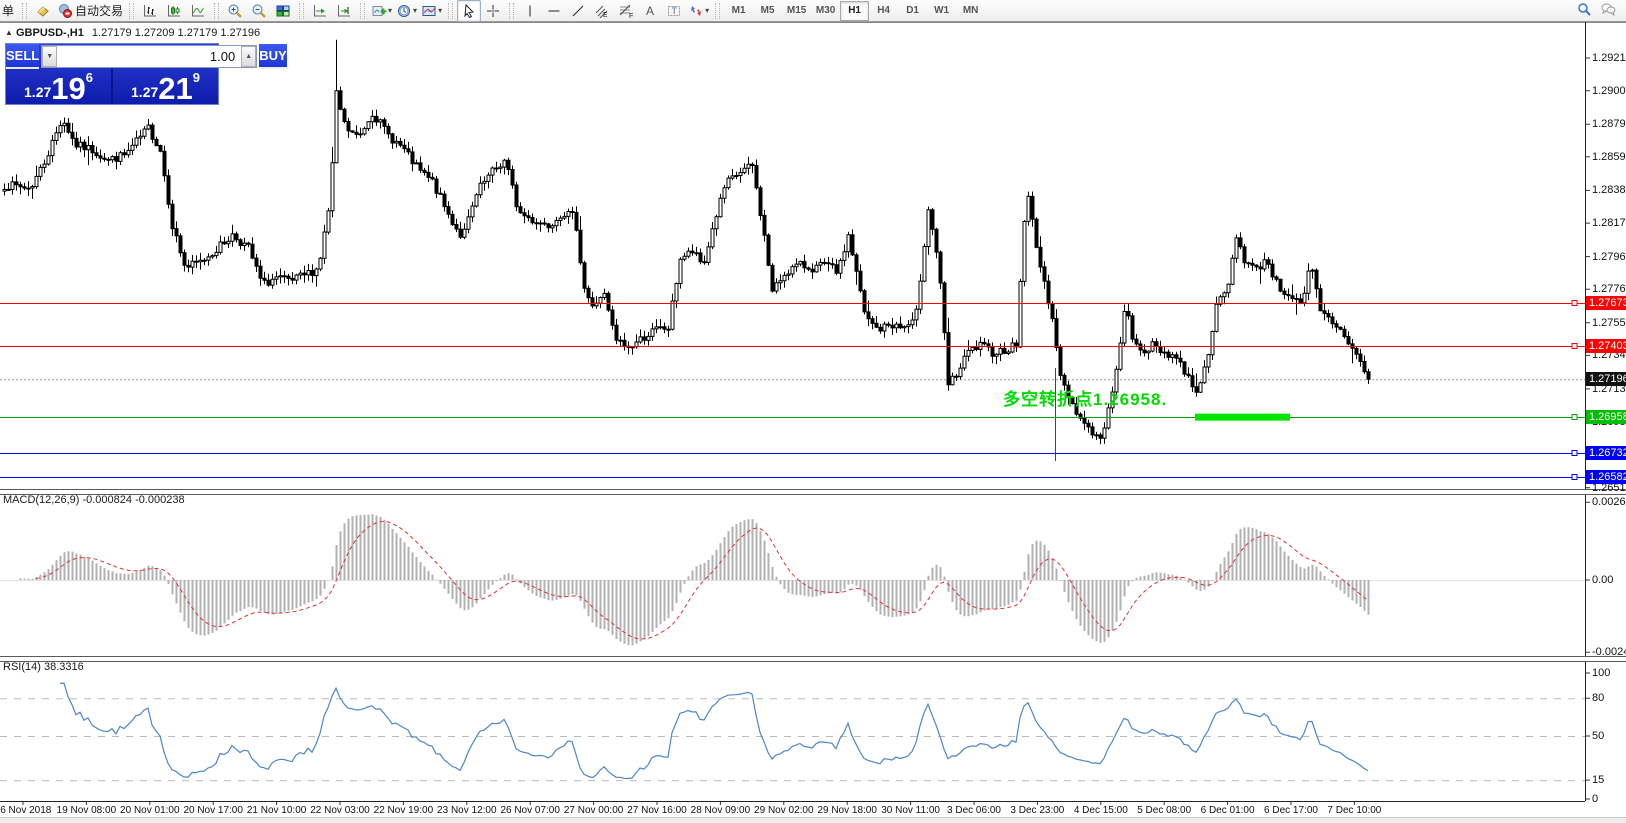 Image resolution: width=1626 pixels, height=823 pixels. I want to click on chart-shift-button, so click(344, 11).